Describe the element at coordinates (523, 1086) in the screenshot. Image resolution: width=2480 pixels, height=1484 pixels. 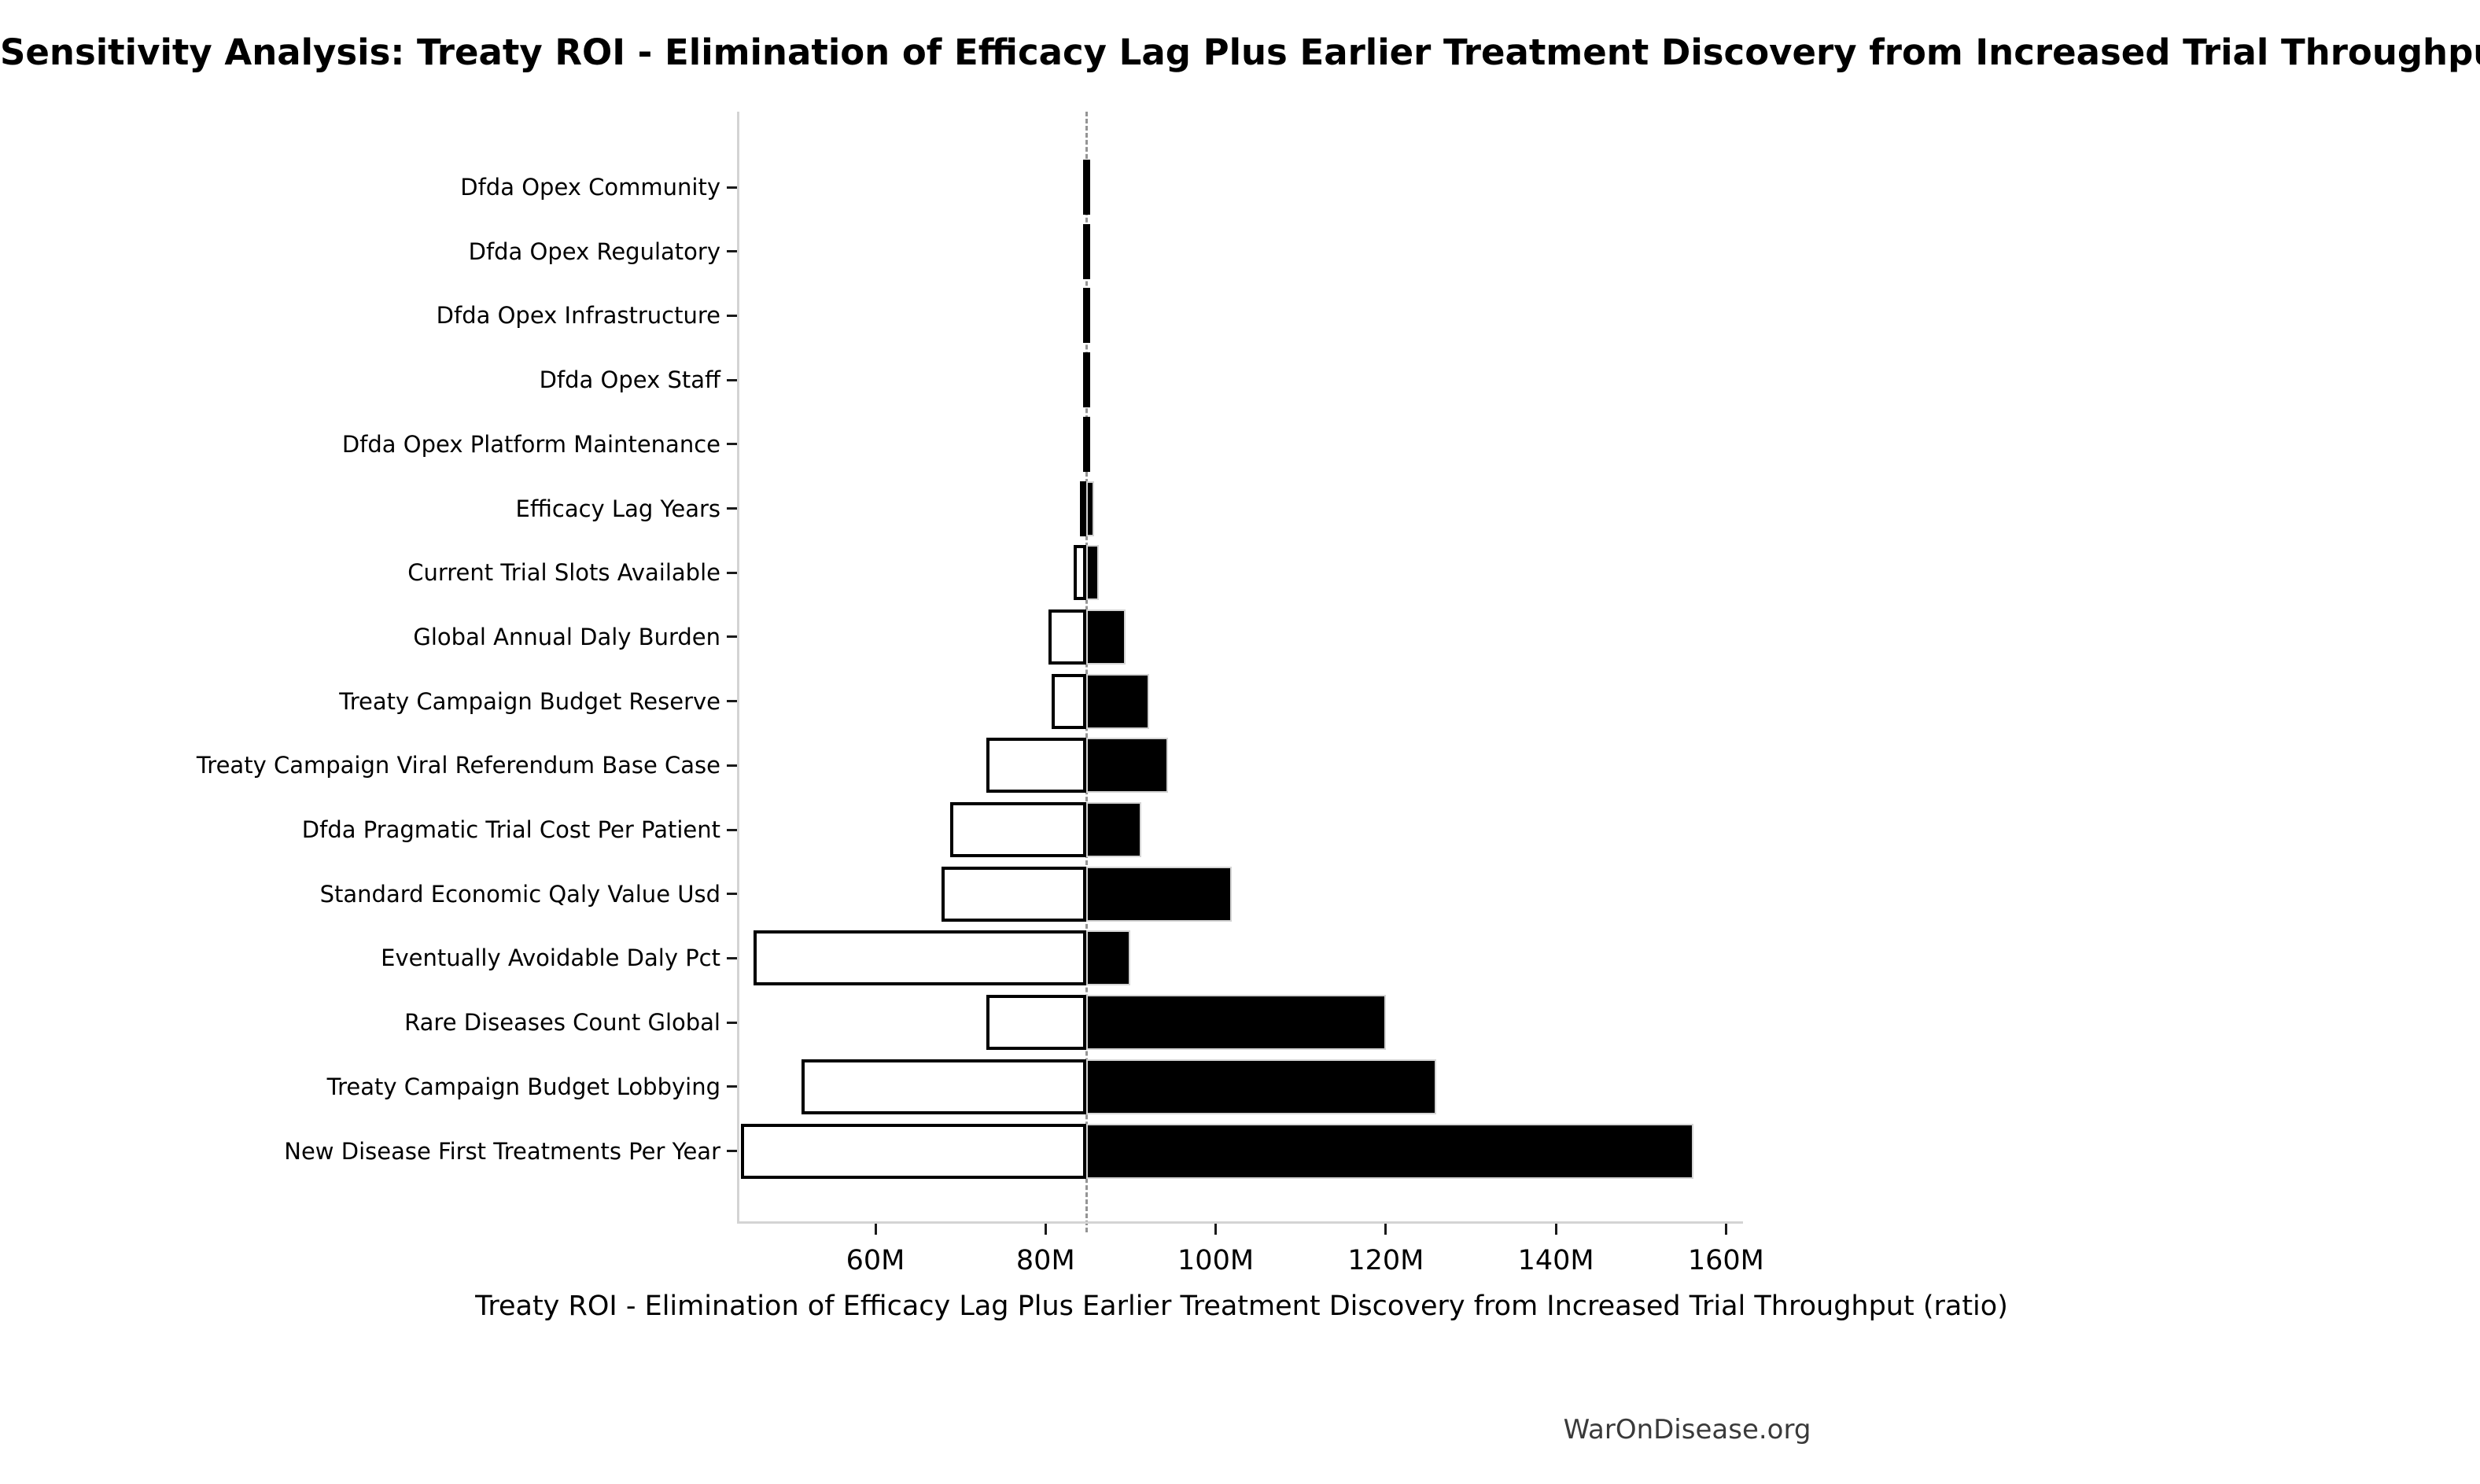
I see `y-axis-label: Treaty Campaign Budget Lobbying` at that location.